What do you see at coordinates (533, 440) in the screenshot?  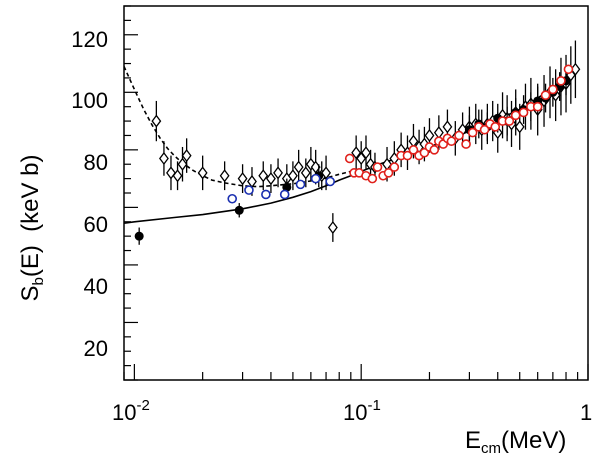 I see `x-axis-title-unit: (MeV)` at bounding box center [533, 440].